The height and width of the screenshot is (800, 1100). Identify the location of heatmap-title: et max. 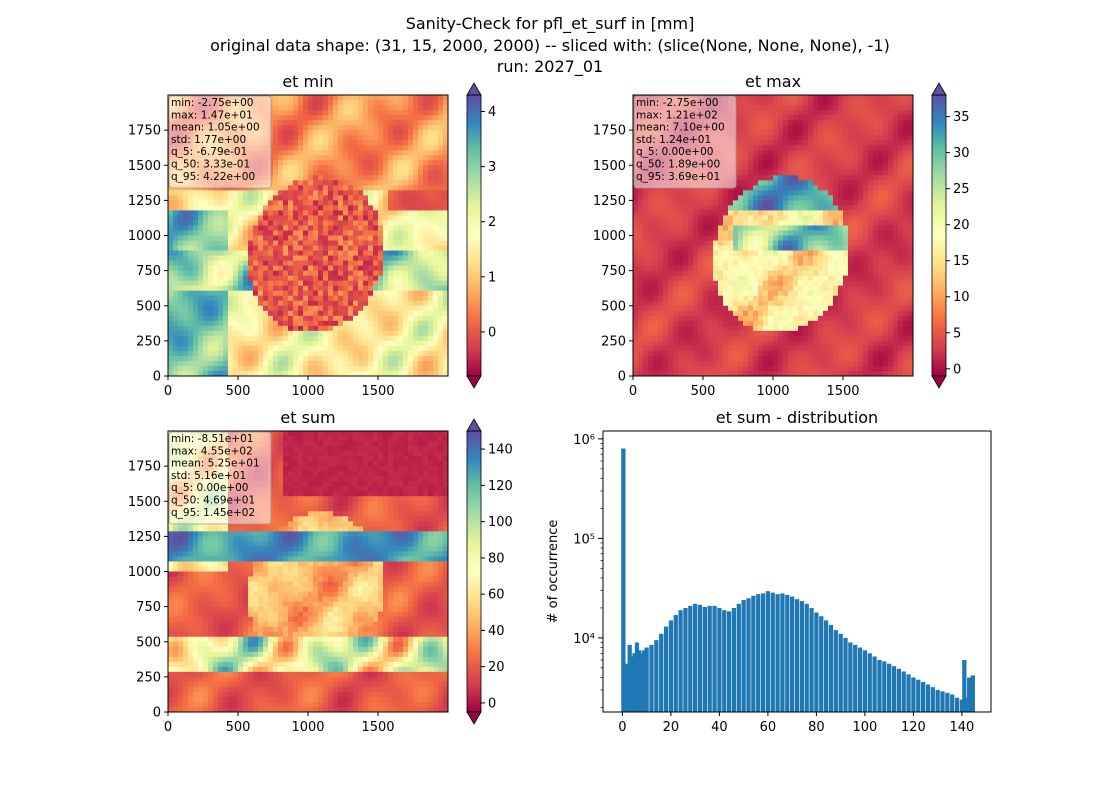
(773, 81).